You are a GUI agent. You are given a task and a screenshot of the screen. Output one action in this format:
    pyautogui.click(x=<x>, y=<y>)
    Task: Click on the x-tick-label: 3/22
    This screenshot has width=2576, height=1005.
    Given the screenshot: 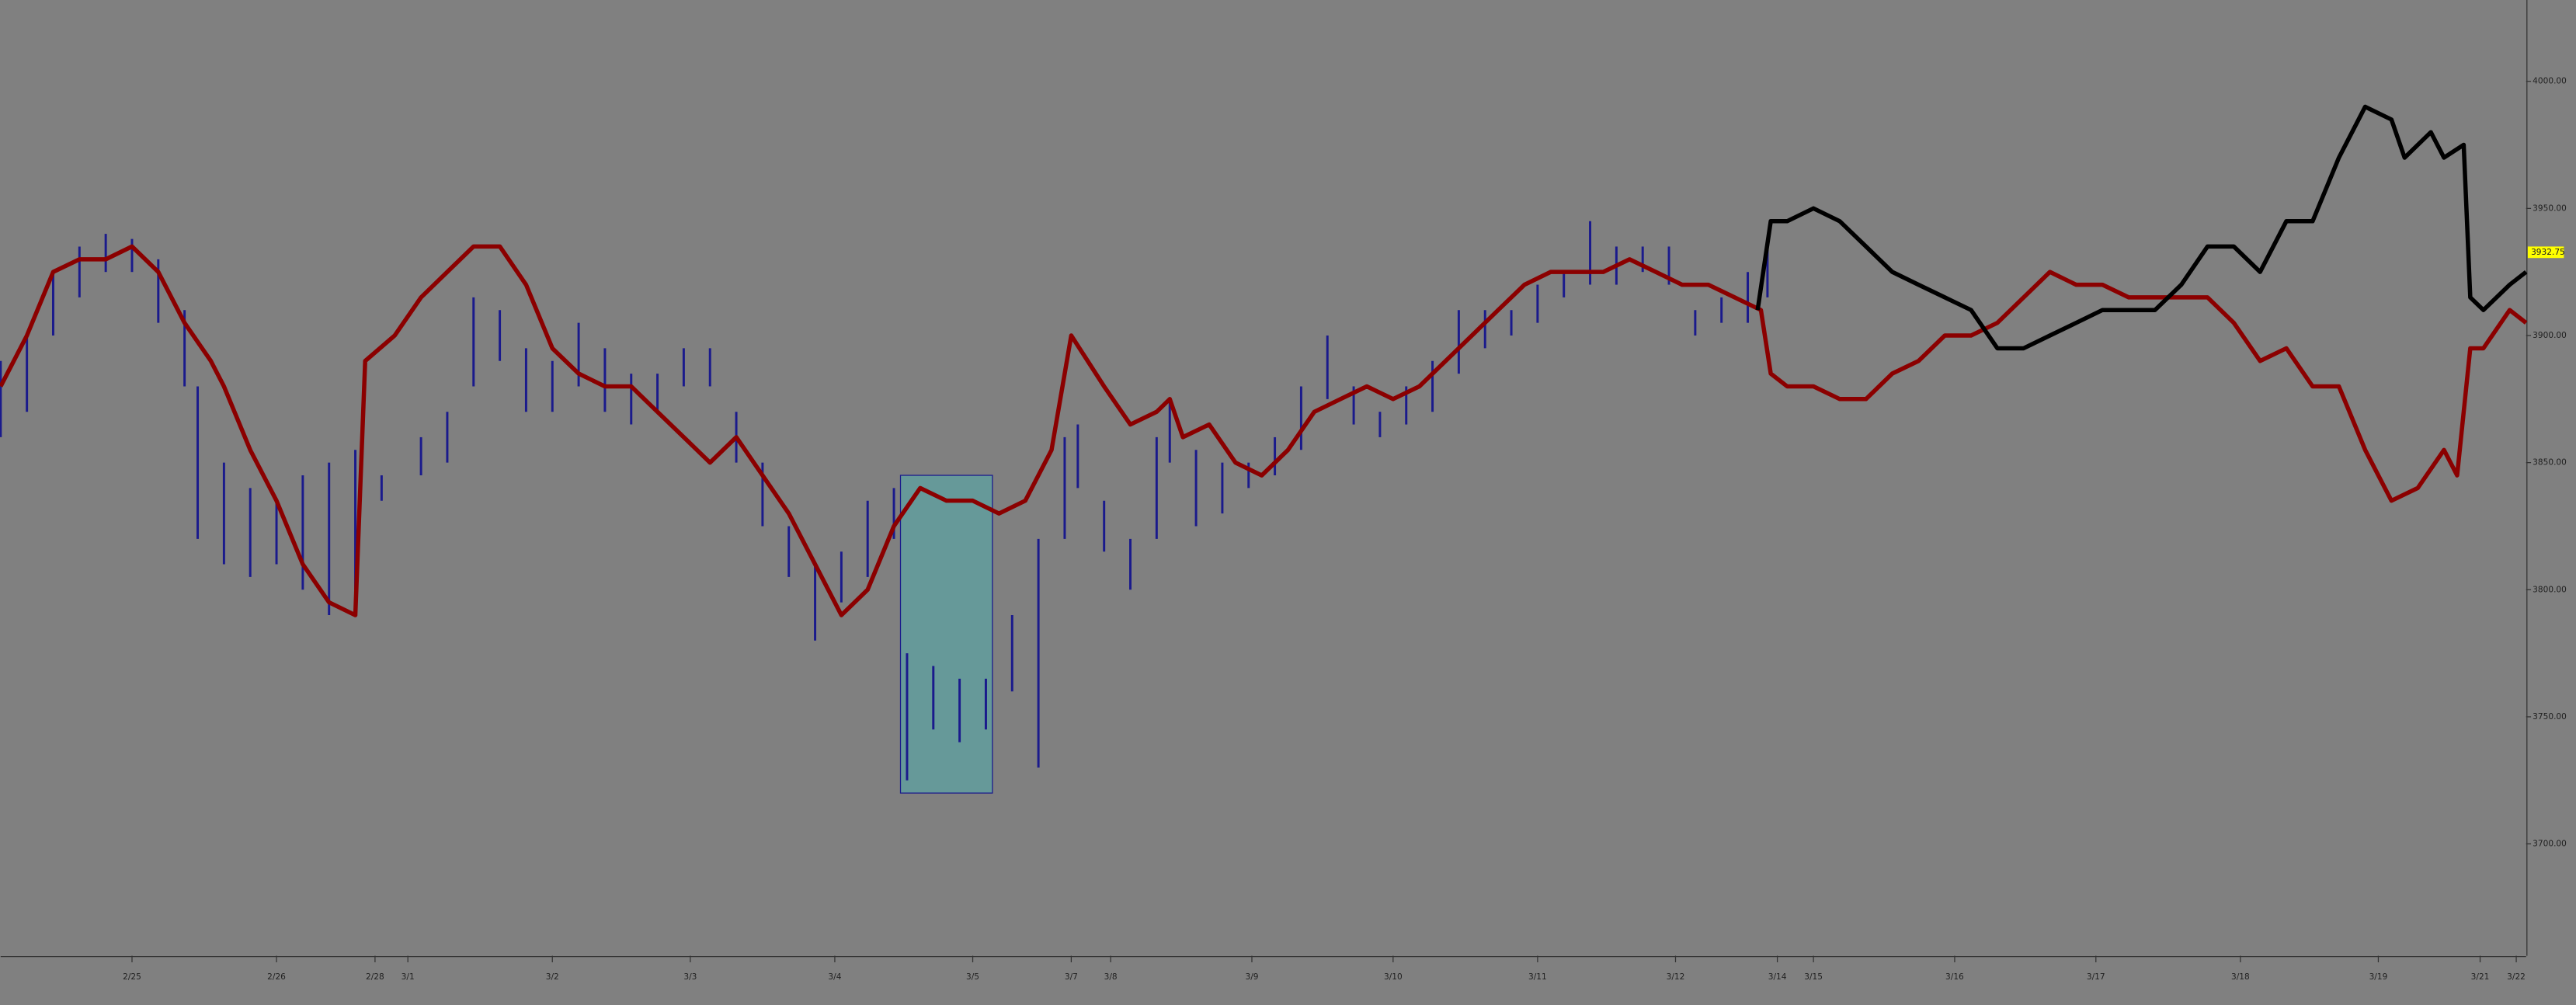 What is the action you would take?
    pyautogui.click(x=2516, y=977)
    